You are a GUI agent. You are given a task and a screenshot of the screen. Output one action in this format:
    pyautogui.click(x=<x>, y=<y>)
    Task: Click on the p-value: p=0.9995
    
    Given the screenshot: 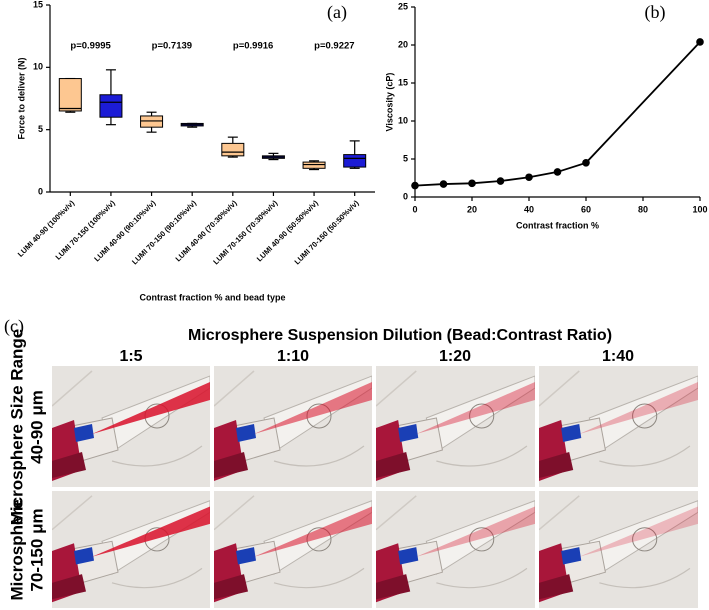 What is the action you would take?
    pyautogui.click(x=90, y=46)
    